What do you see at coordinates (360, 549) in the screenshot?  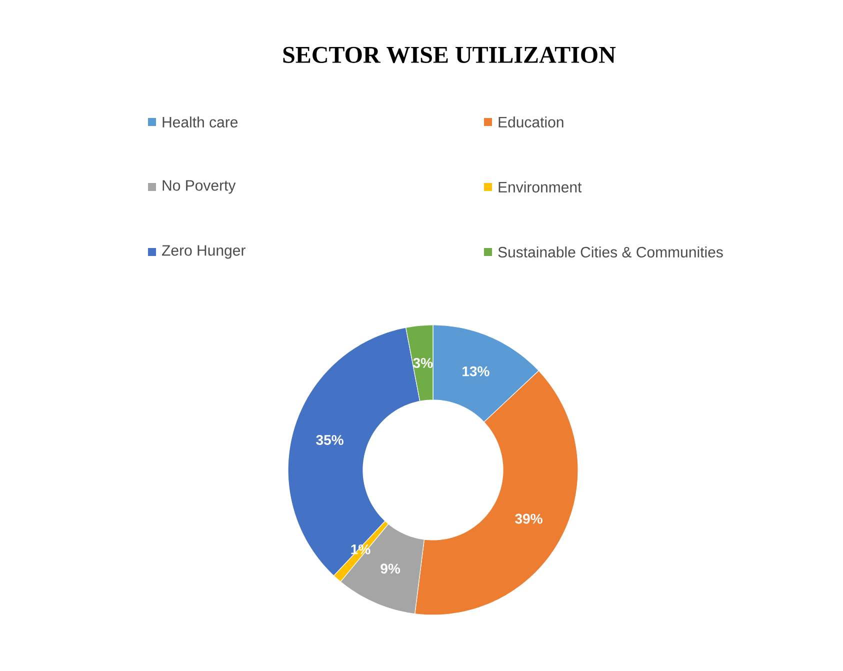 I see `data-label: 1%` at bounding box center [360, 549].